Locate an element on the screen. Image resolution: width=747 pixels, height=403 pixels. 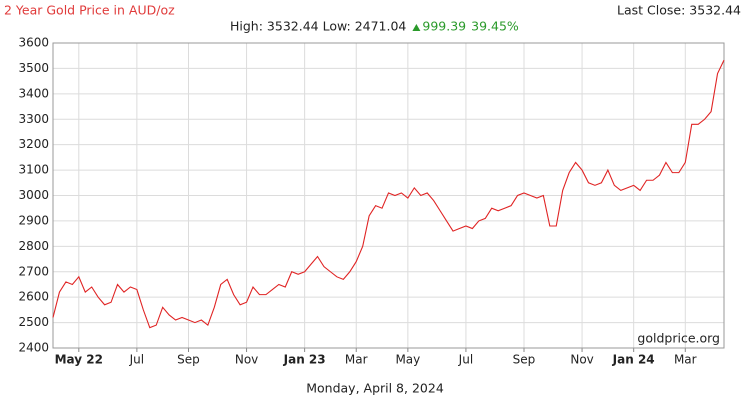
y-tick-label: 2900 is located at coordinates (33, 220).